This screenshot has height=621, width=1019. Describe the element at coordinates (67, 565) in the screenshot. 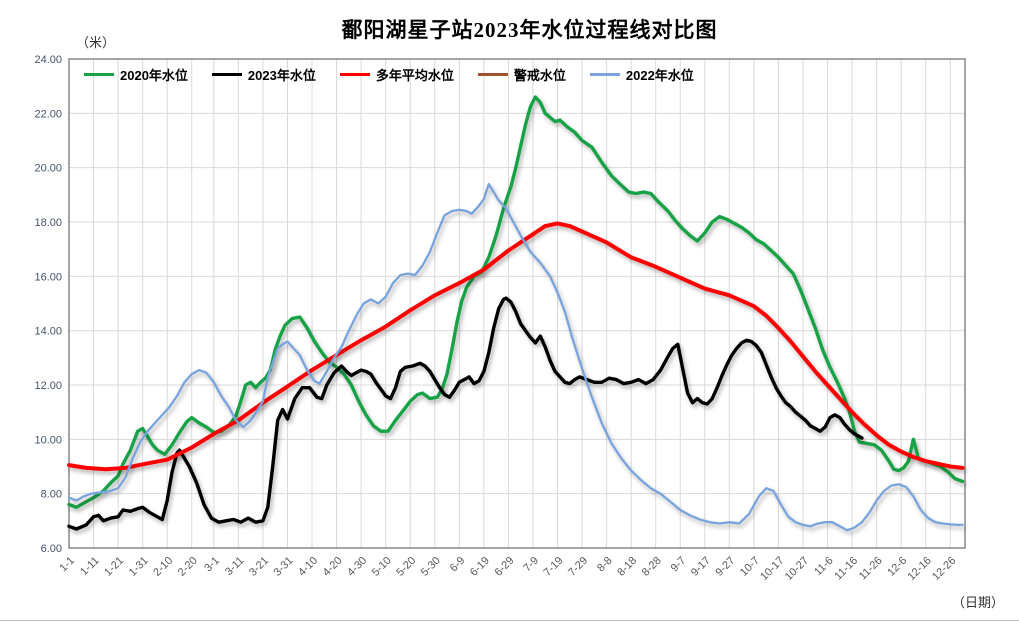

I see `x-tick-label: 1-1` at that location.